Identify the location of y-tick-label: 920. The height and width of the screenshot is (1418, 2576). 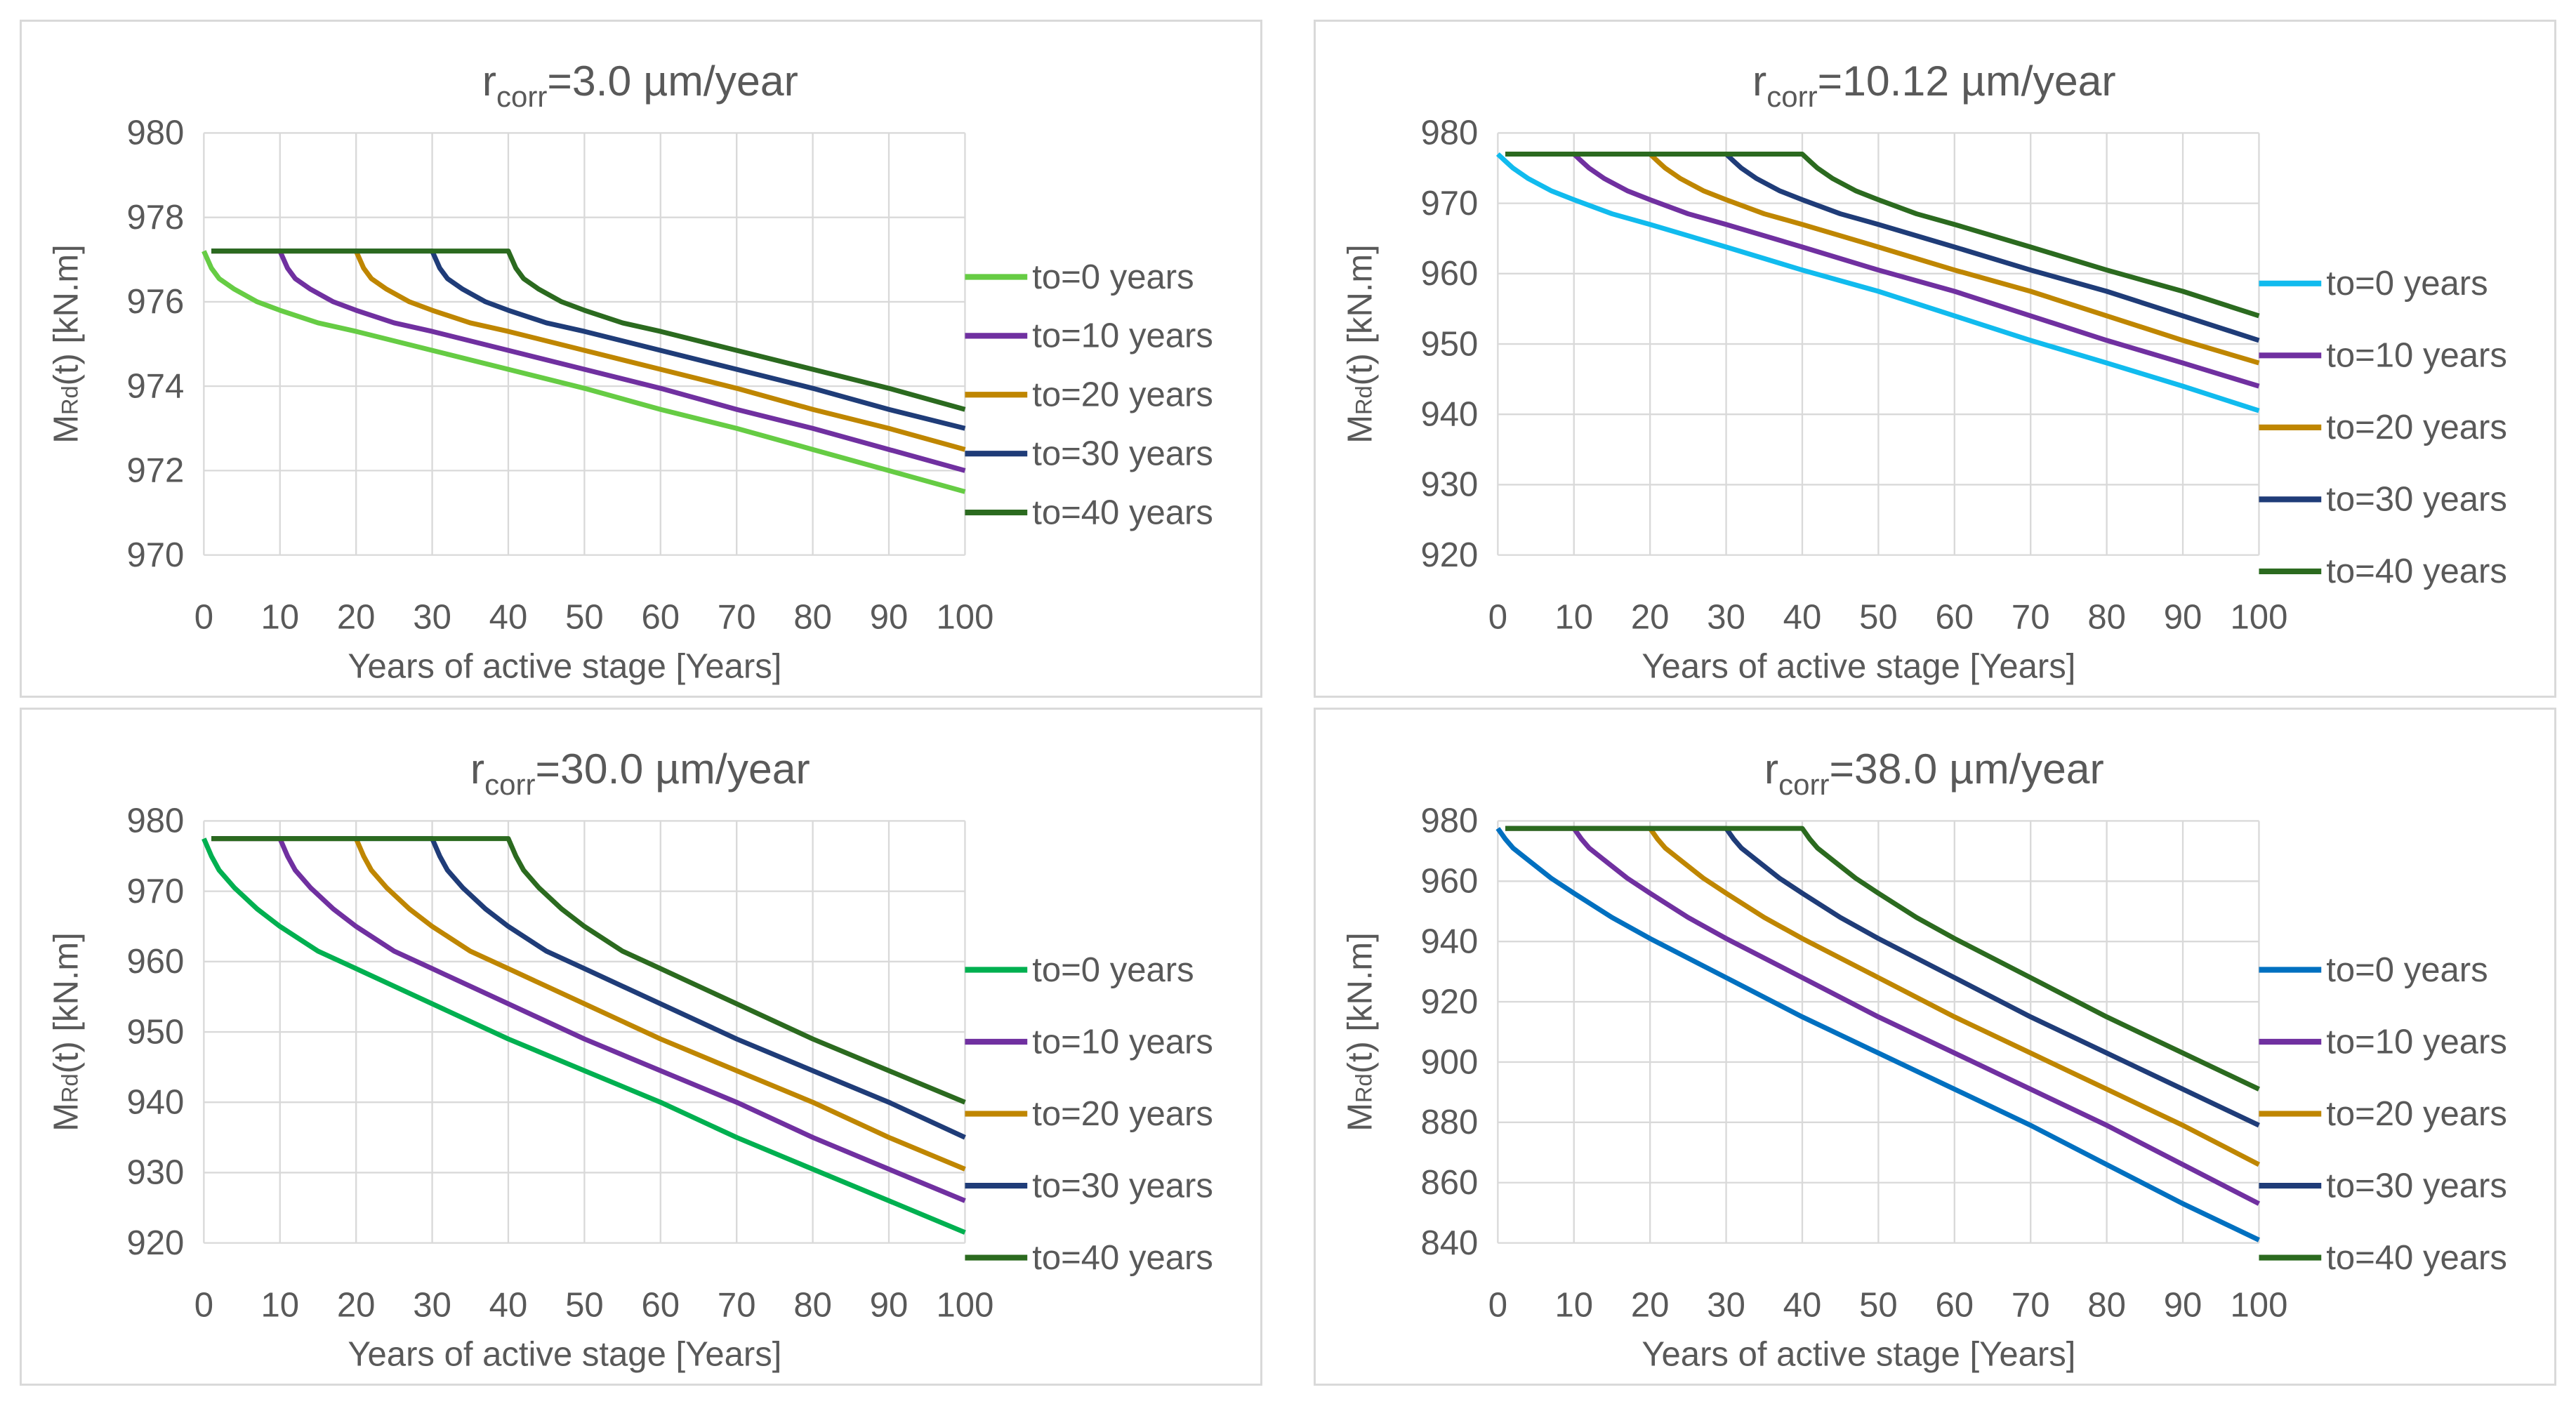
(155, 1243).